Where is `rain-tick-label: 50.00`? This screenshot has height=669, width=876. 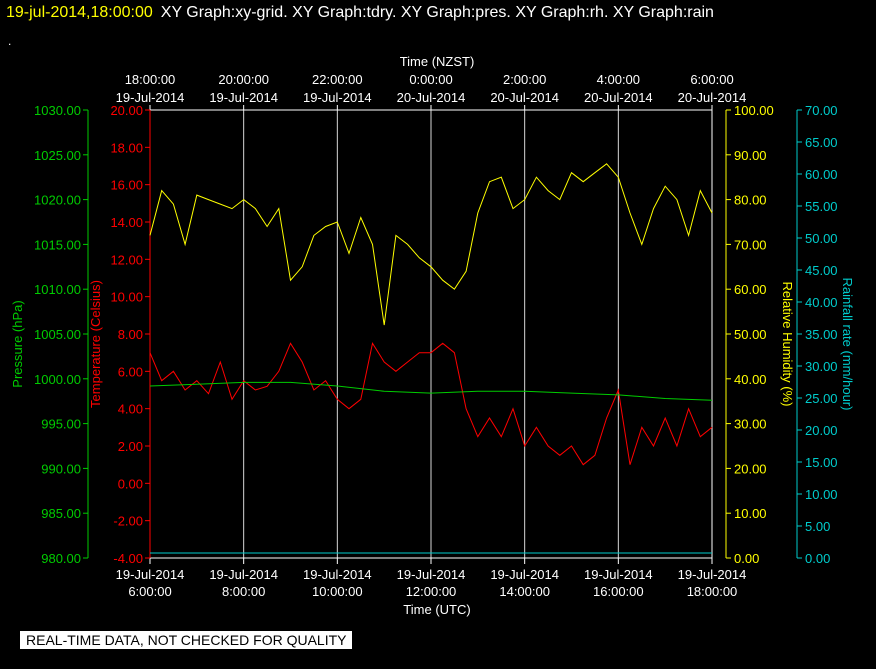
rain-tick-label: 50.00 is located at coordinates (821, 238).